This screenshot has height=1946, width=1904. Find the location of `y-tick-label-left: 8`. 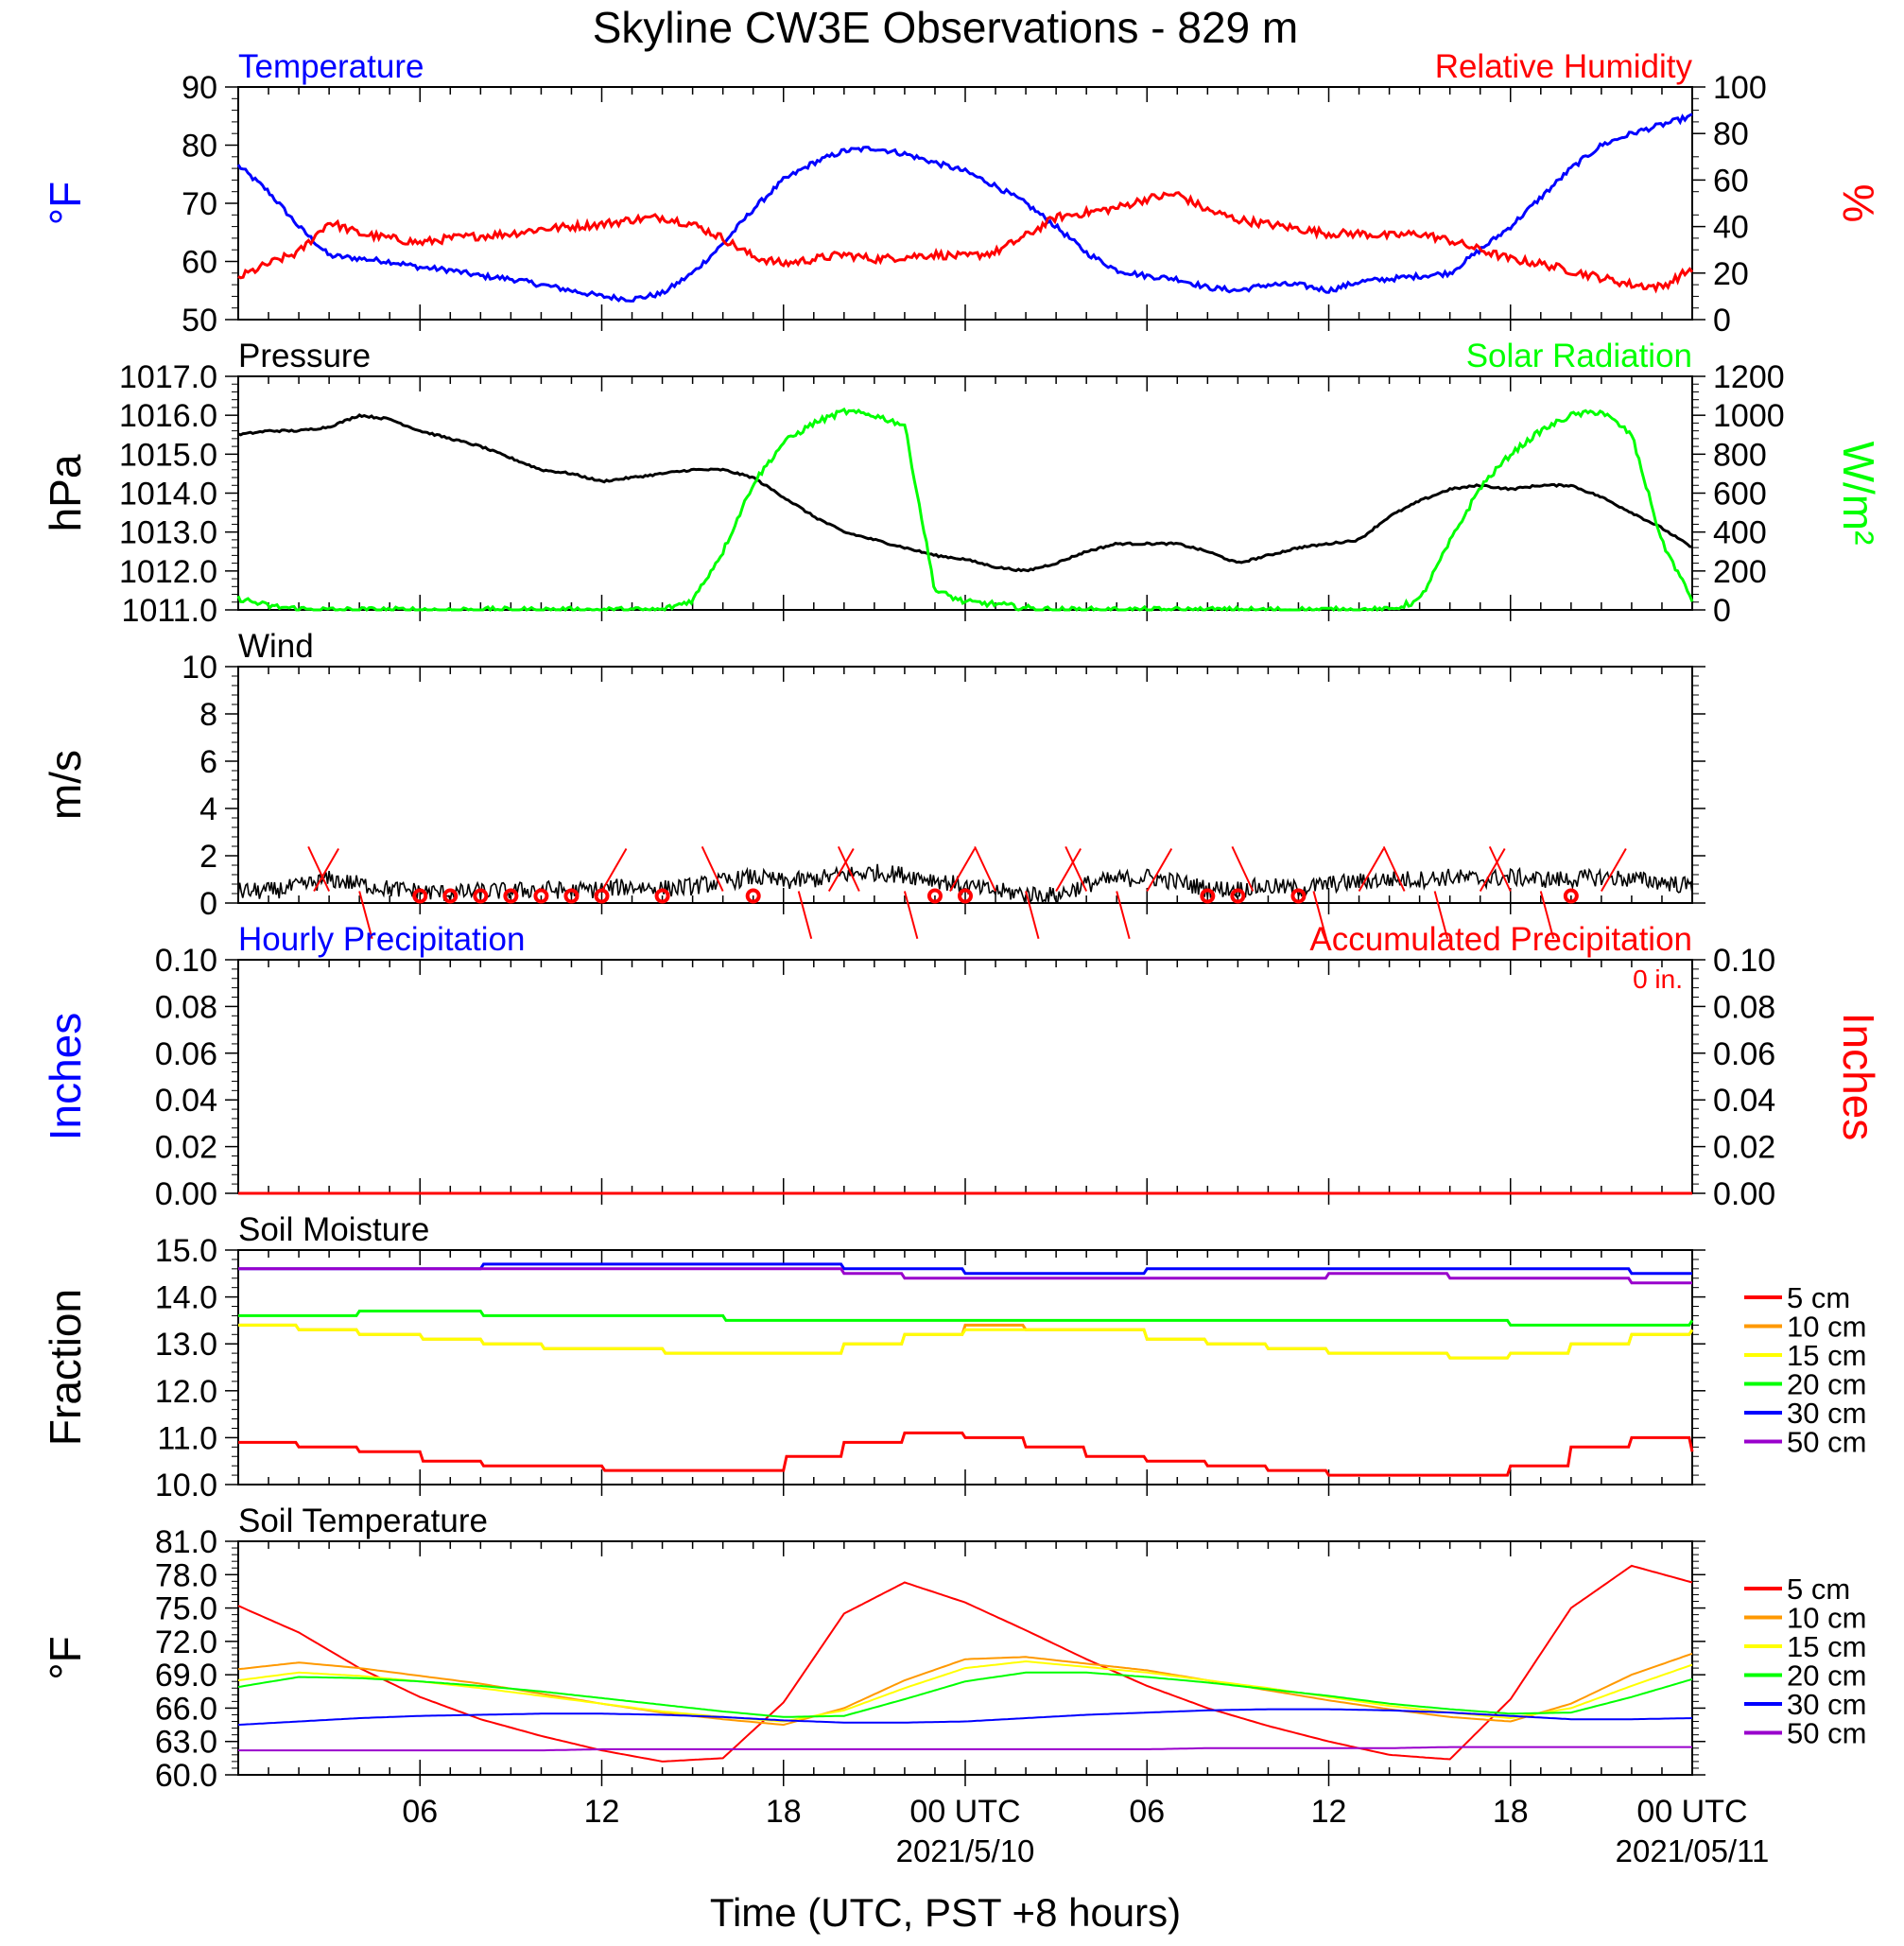

y-tick-label-left: 8 is located at coordinates (208, 715).